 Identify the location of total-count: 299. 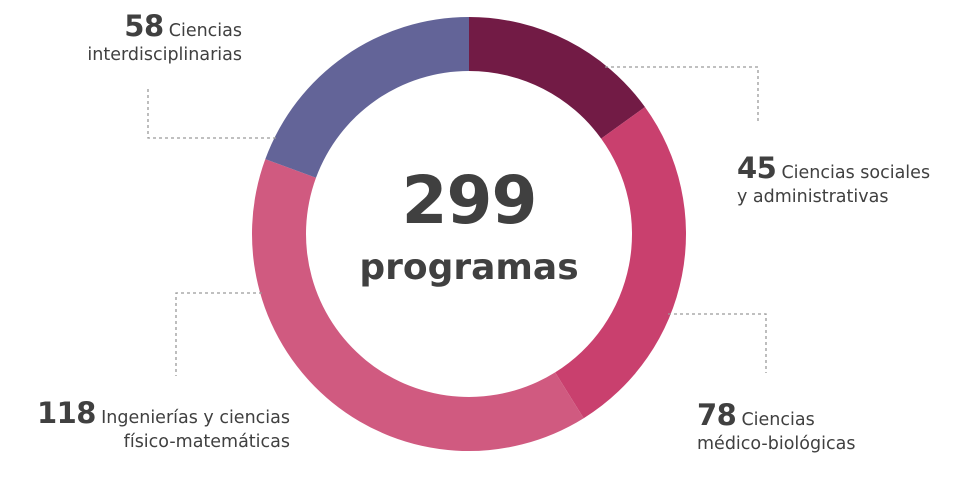
(469, 200).